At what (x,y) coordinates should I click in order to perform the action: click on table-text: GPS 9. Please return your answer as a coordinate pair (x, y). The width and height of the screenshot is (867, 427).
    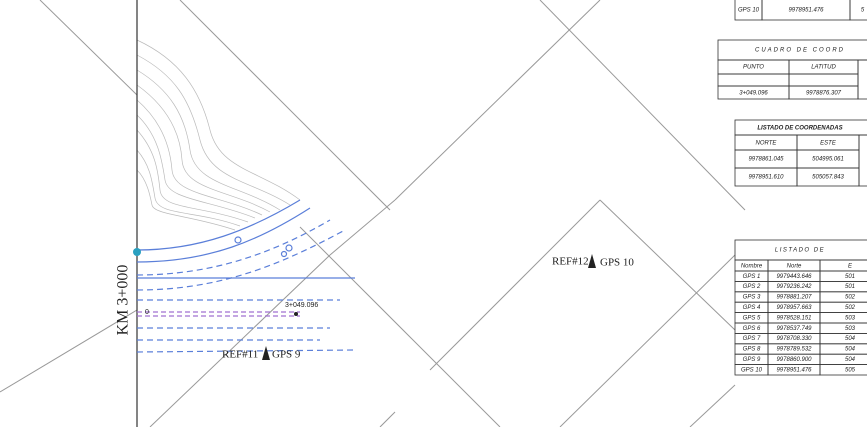
    Looking at the image, I should click on (752, 360).